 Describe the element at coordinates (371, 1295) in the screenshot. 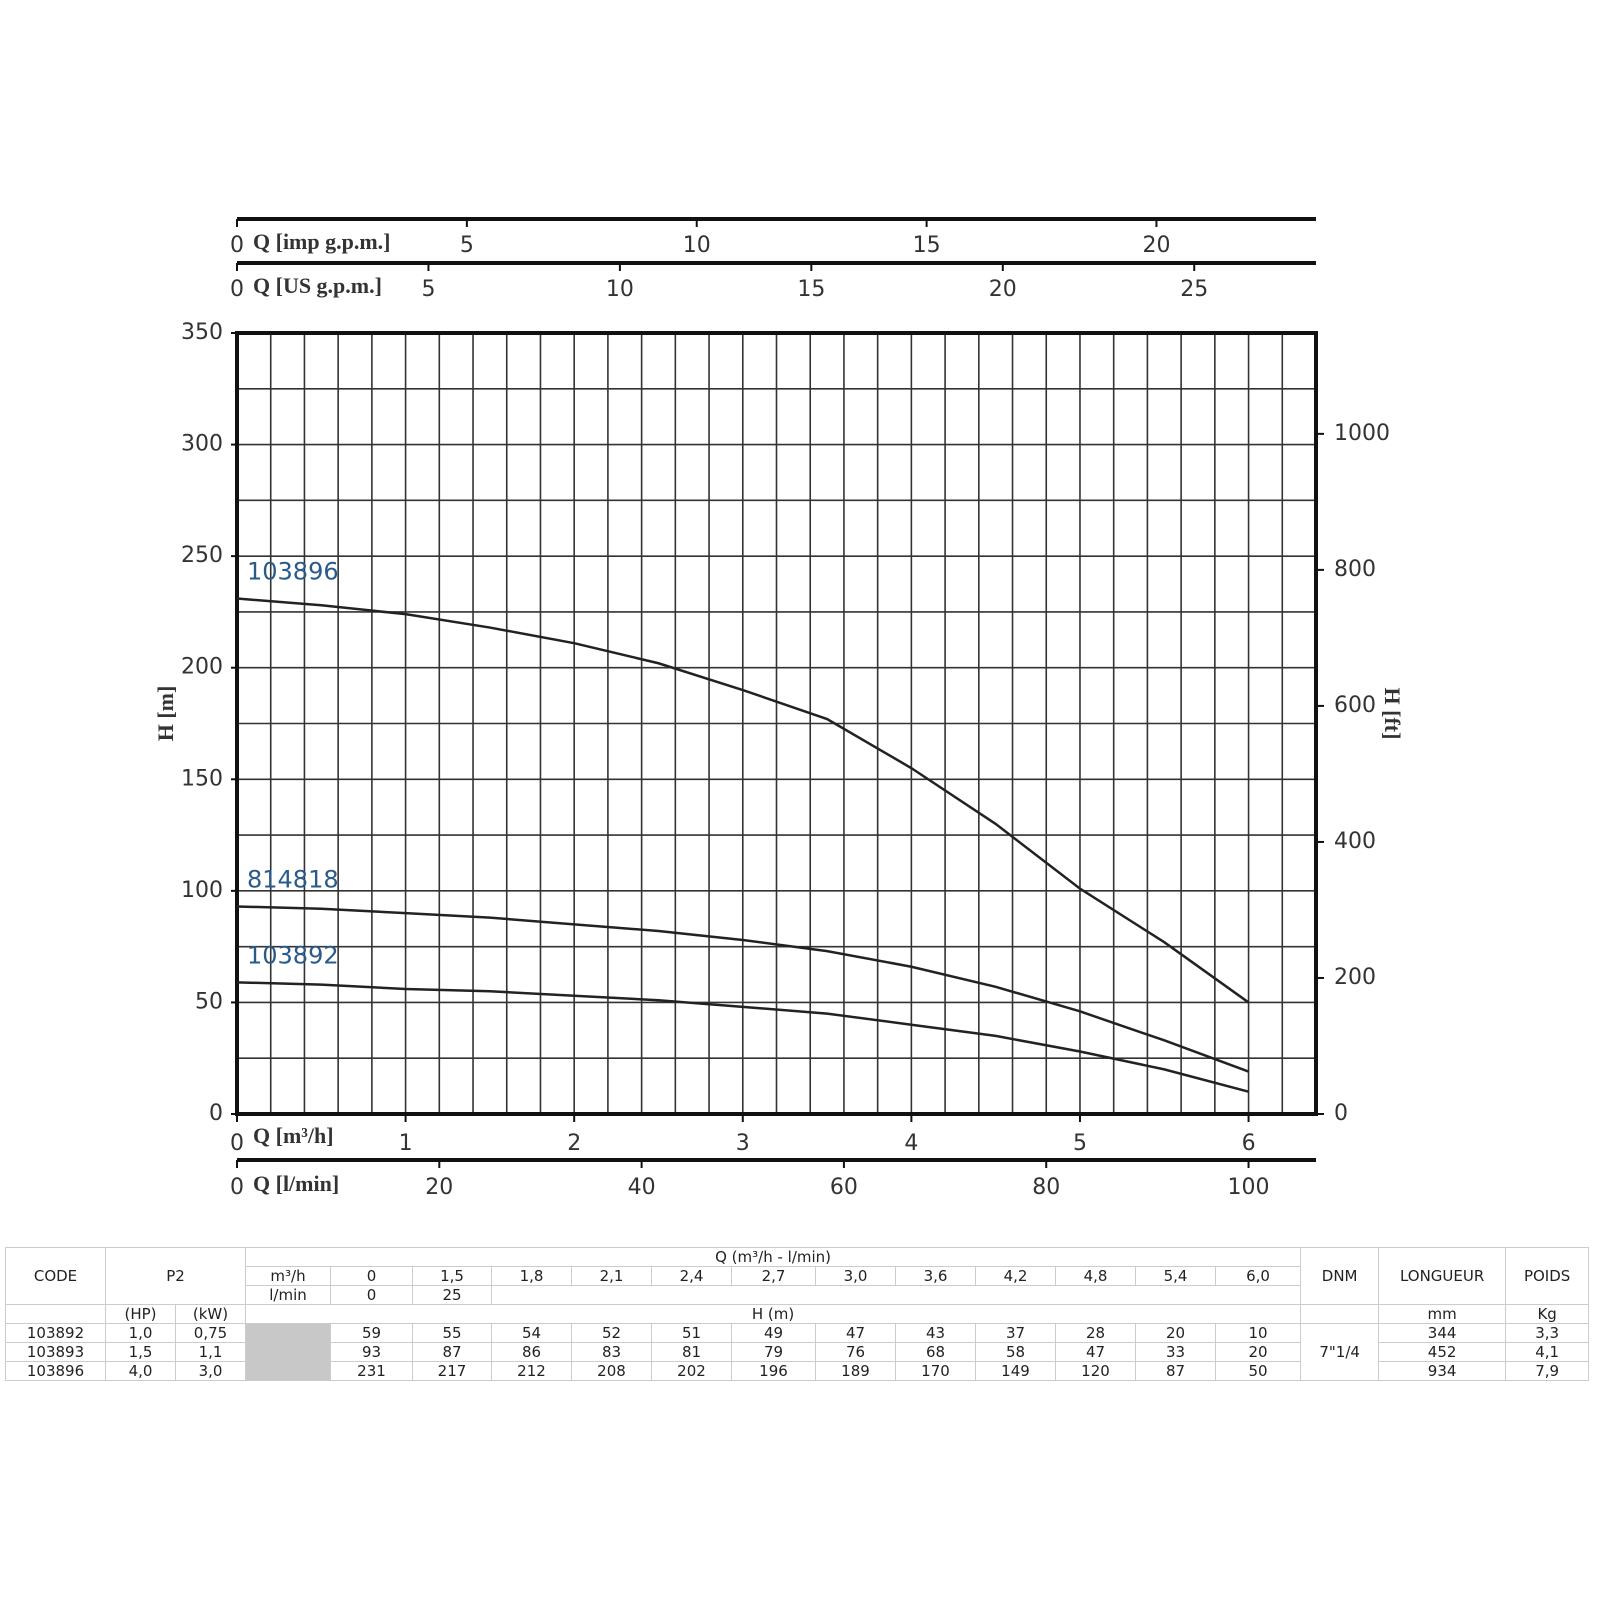

I see `table-cell: 0` at that location.